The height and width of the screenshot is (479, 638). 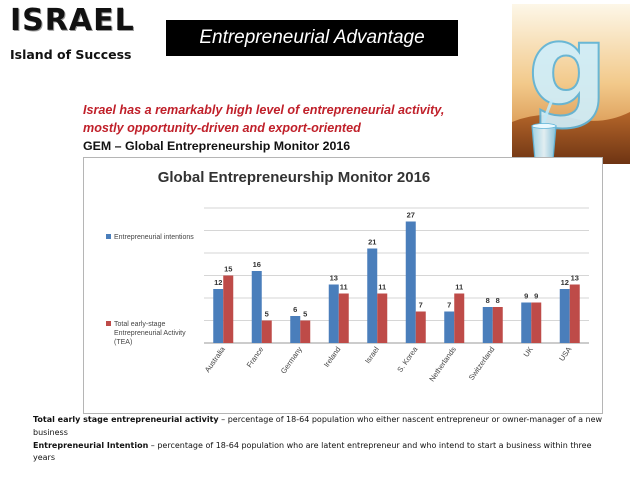 I want to click on page-subtitle: Island of Success, so click(x=71, y=54).